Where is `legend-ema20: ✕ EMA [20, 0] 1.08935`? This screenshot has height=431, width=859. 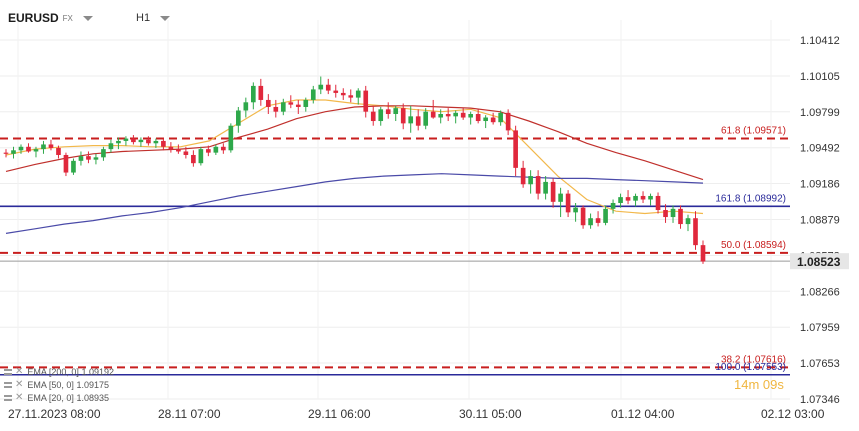 legend-ema20: ✕ EMA [20, 0] 1.08935 is located at coordinates (56, 397).